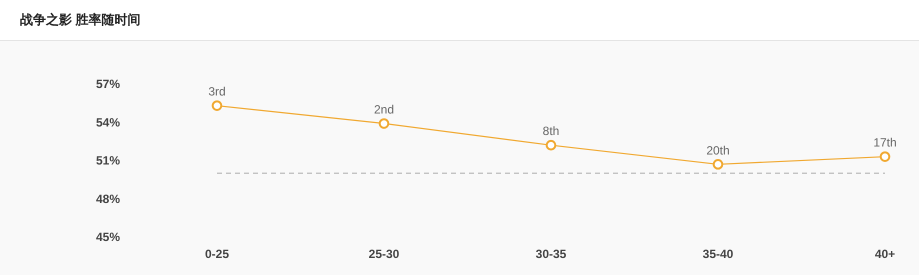 This screenshot has height=275, width=919. I want to click on x-tick-label: 35-40, so click(718, 254).